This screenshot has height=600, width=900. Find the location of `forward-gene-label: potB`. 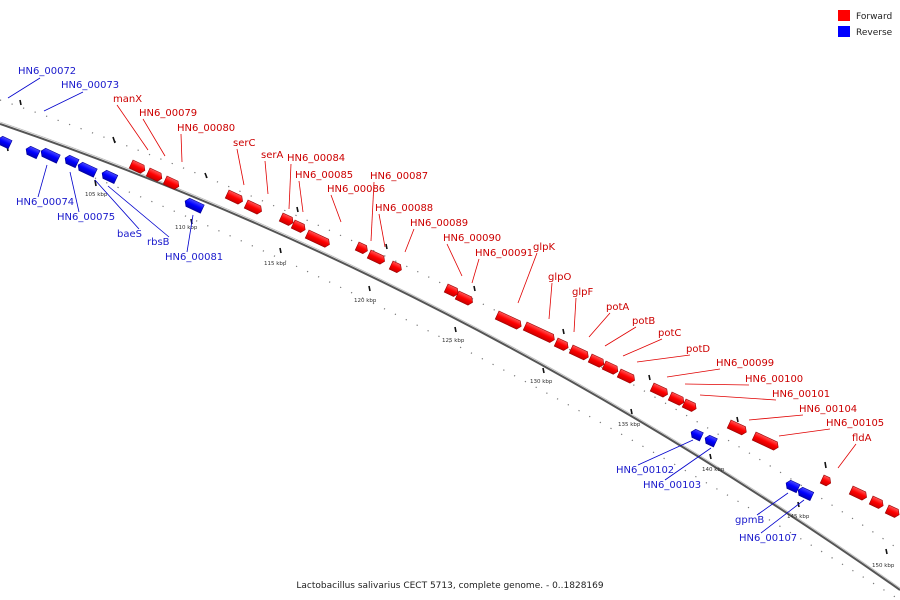

forward-gene-label: potB is located at coordinates (643, 321).